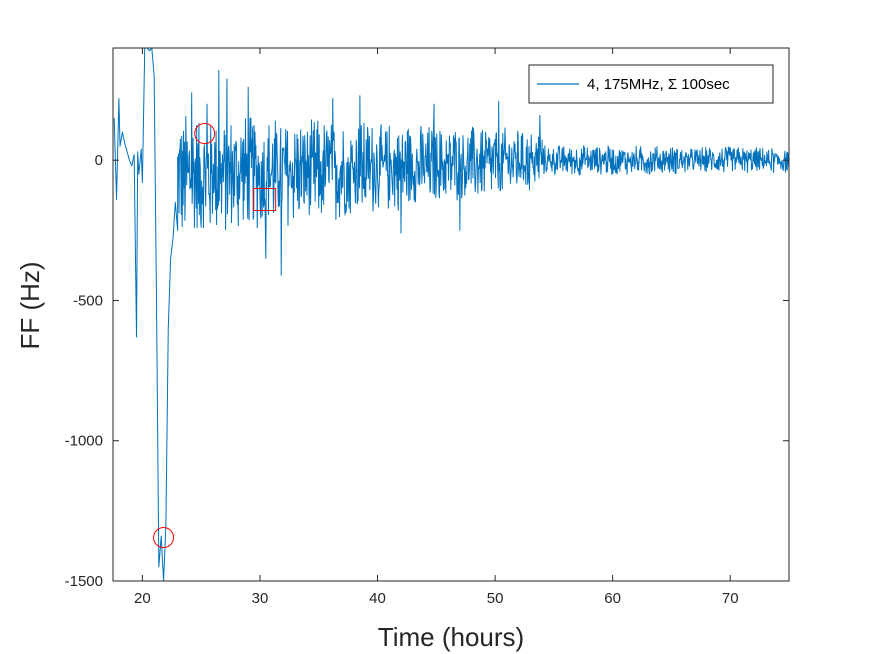 The width and height of the screenshot is (872, 654). What do you see at coordinates (658, 84) in the screenshot?
I see `legend-entry: 4, 175MHz, Σ 100sec` at bounding box center [658, 84].